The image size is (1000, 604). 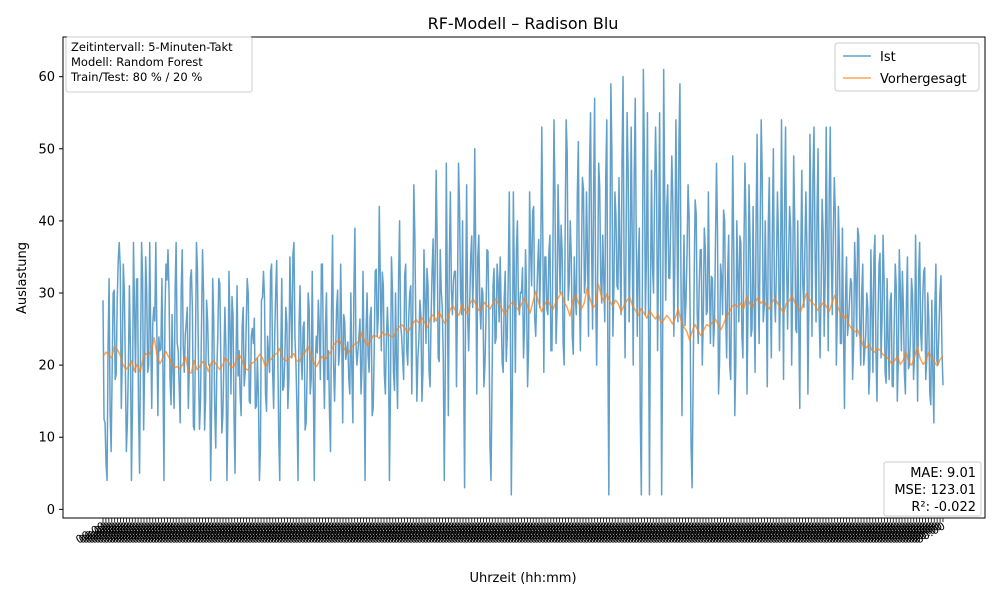 What do you see at coordinates (22, 278) in the screenshot?
I see `y-axis-label: Auslastung` at bounding box center [22, 278].